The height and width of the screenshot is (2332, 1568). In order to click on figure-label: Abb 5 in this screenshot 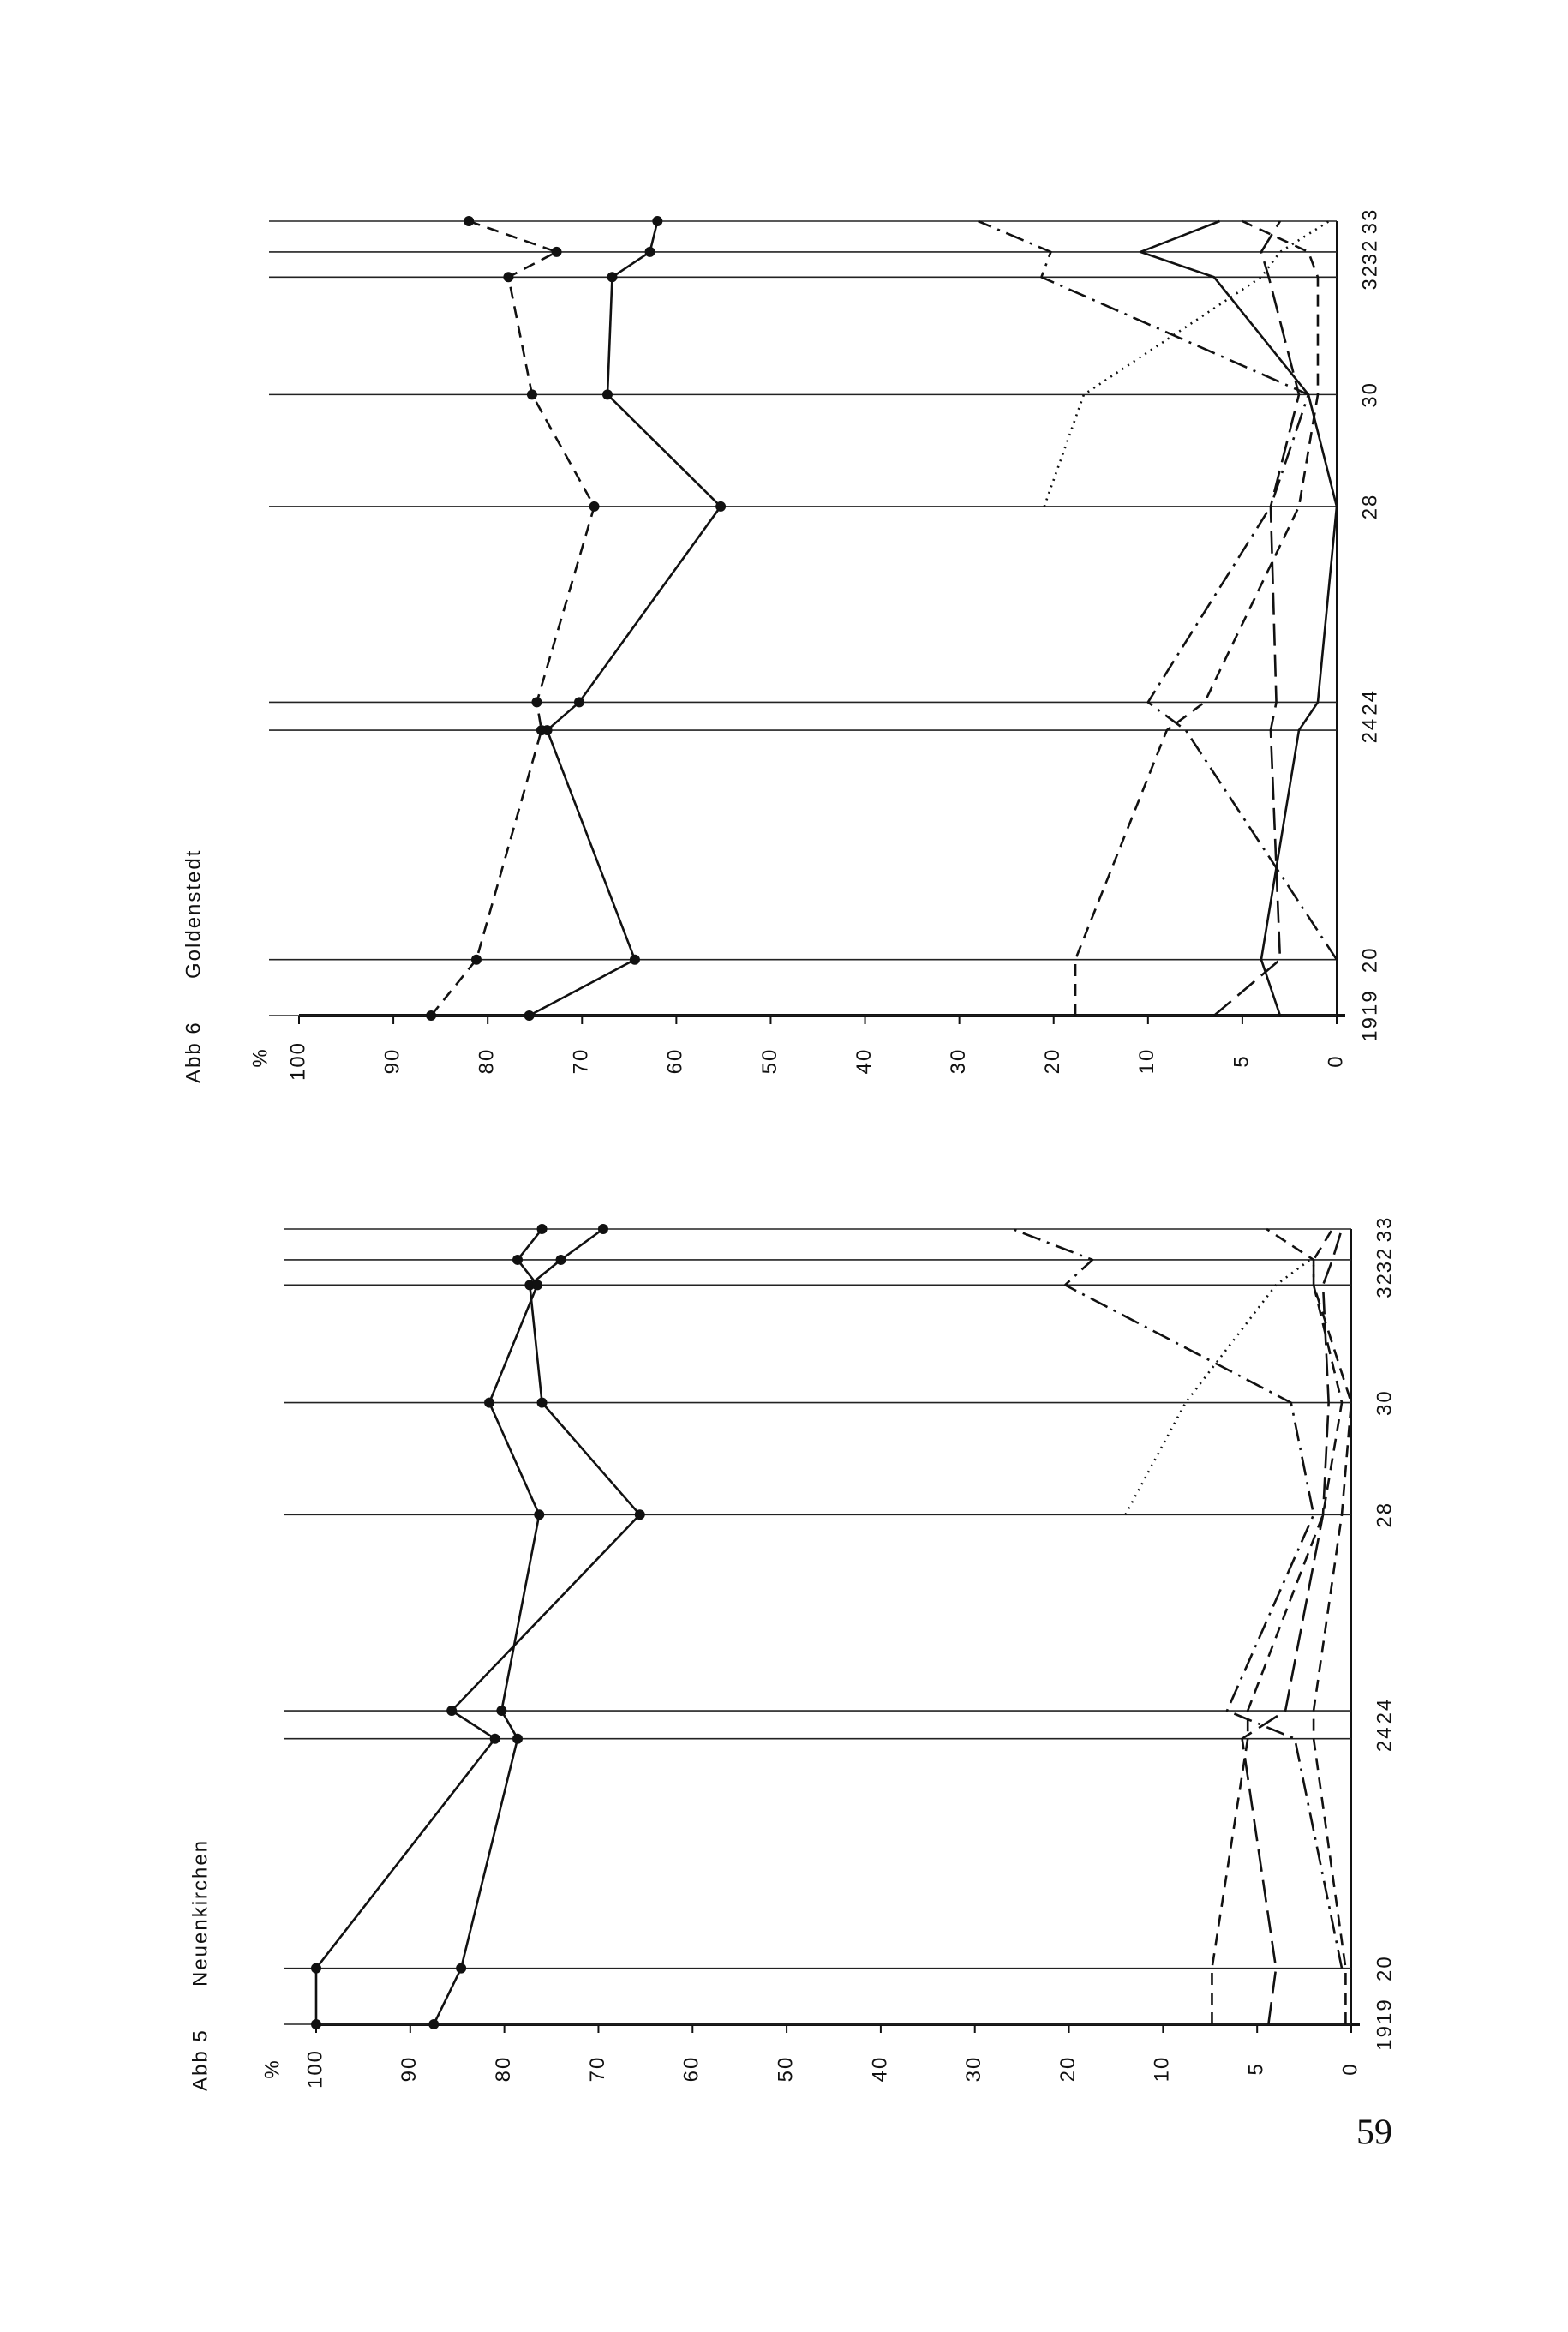, I will do `click(200, 2060)`.